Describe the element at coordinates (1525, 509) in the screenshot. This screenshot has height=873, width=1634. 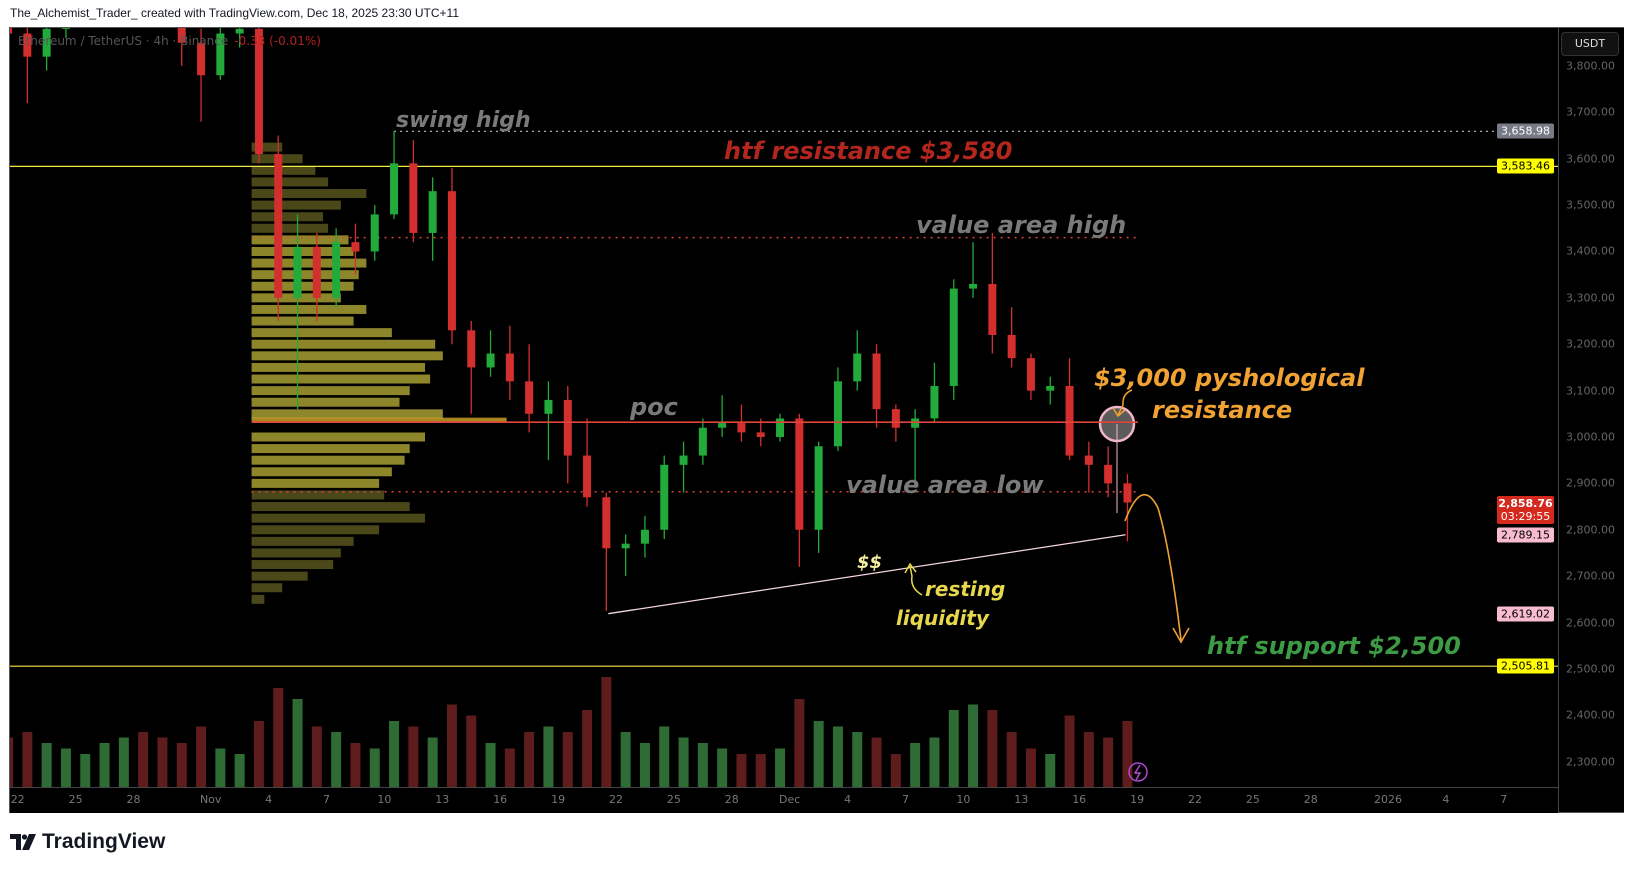
I see `price-badge: 2,858.76 03:29:55` at that location.